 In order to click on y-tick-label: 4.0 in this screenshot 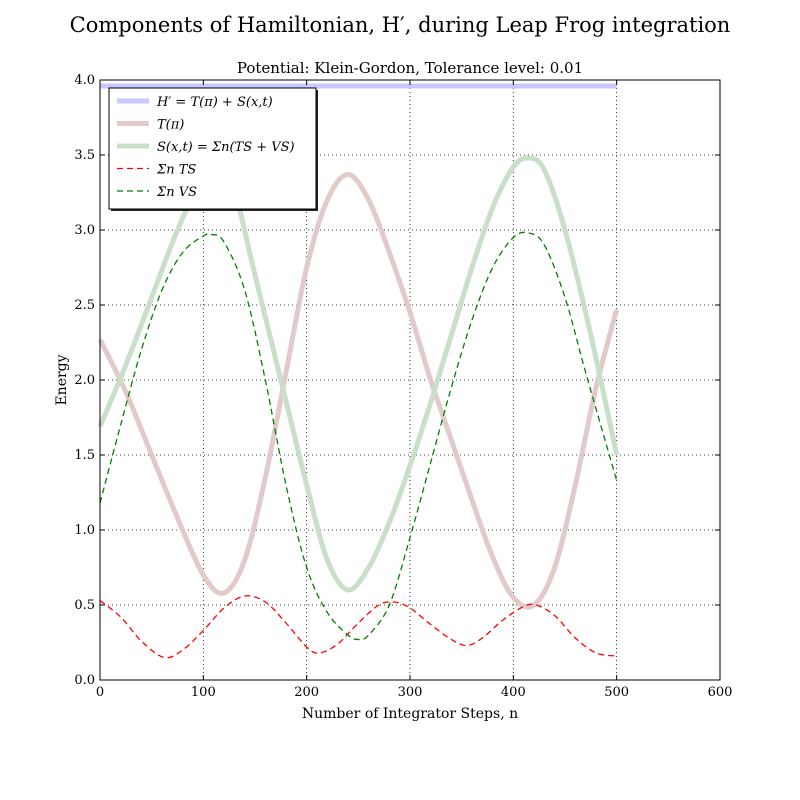, I will do `click(84, 80)`.